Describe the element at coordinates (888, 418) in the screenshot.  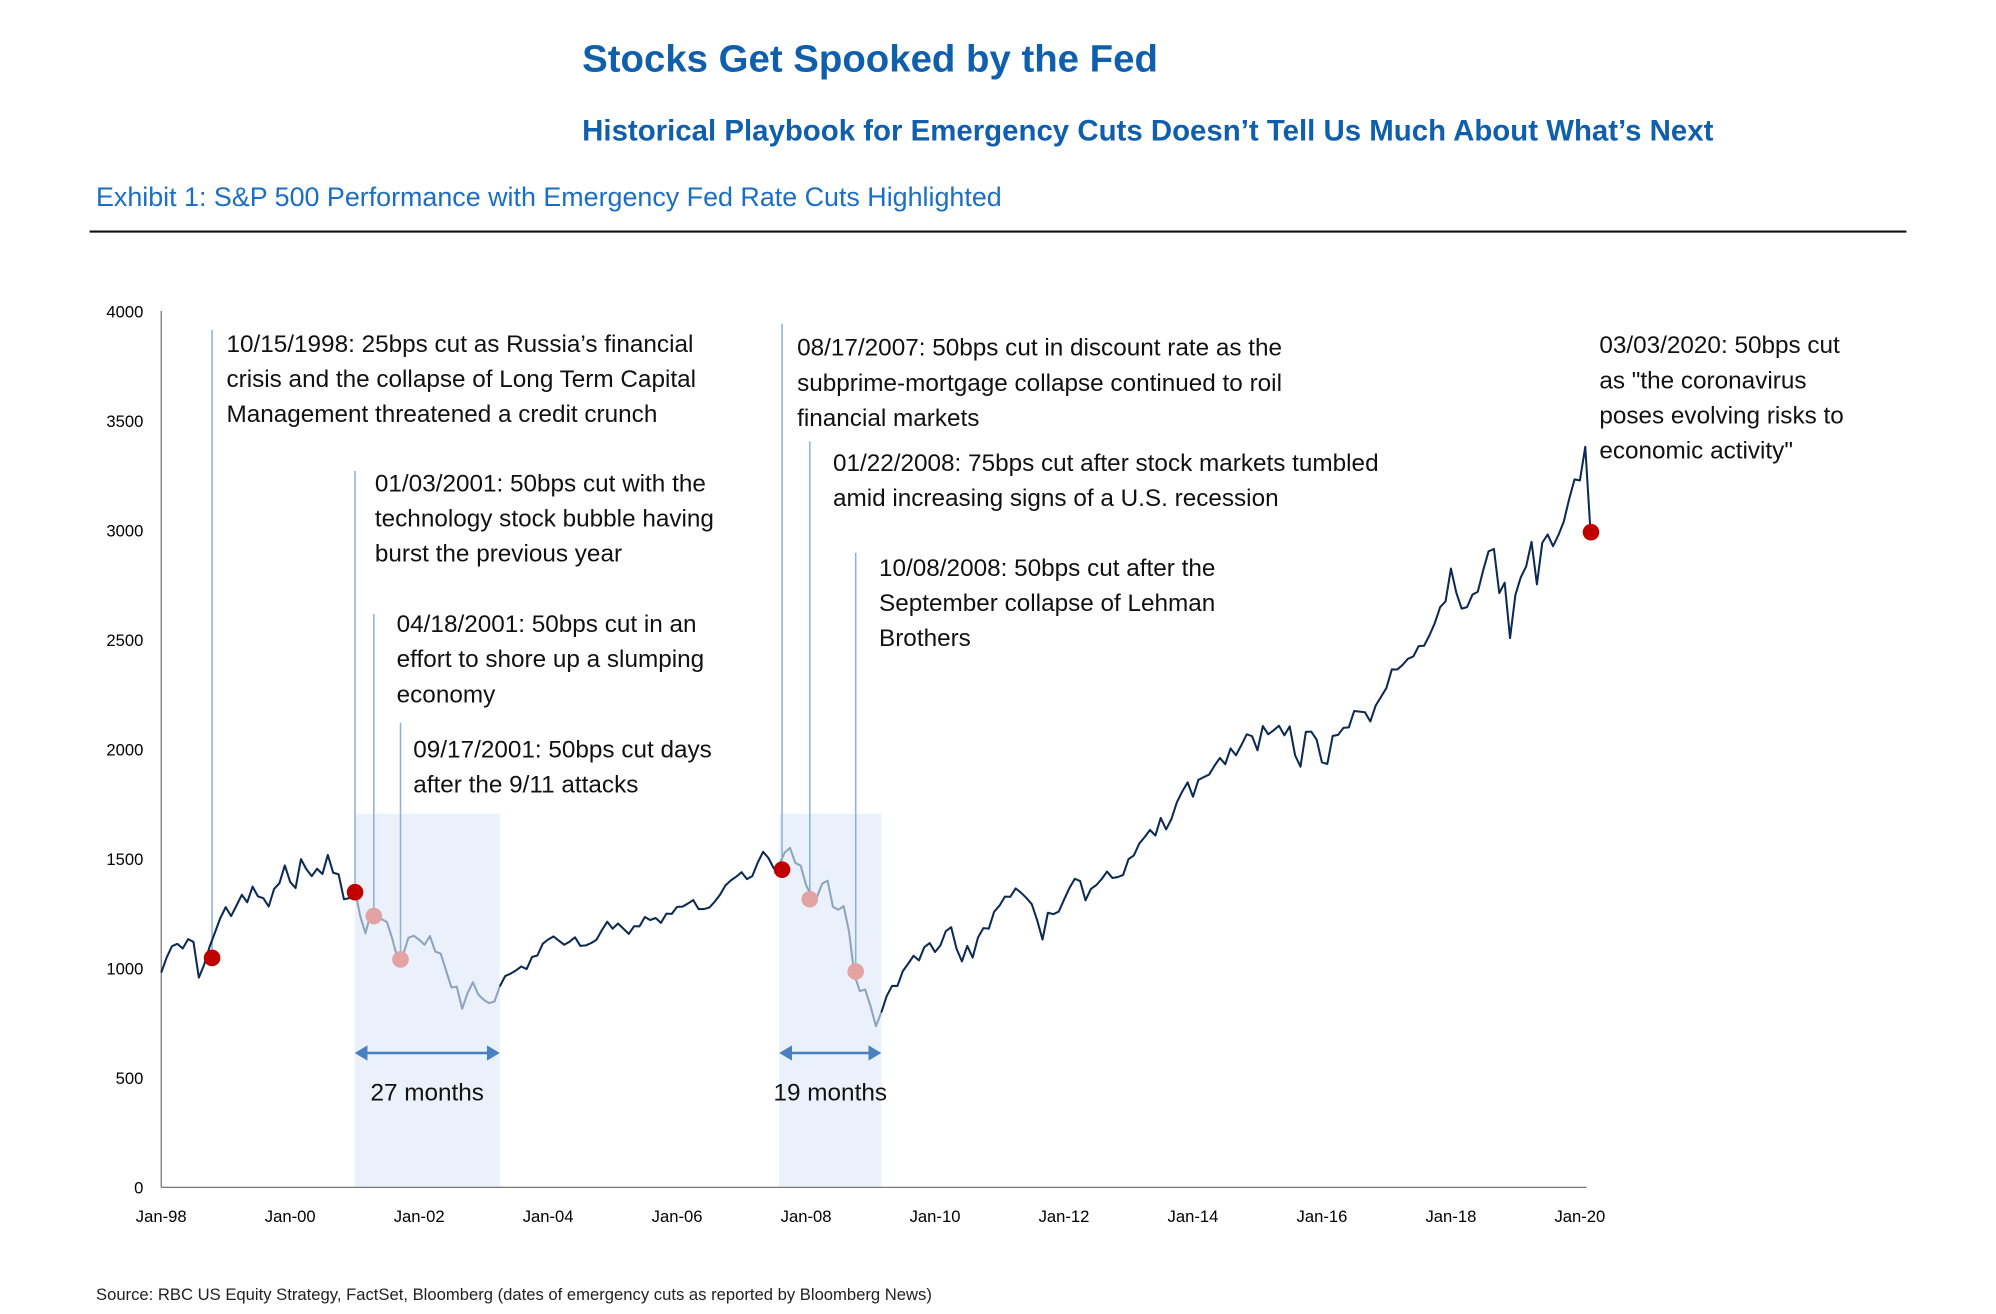
I see `annotation-line: financial markets` at that location.